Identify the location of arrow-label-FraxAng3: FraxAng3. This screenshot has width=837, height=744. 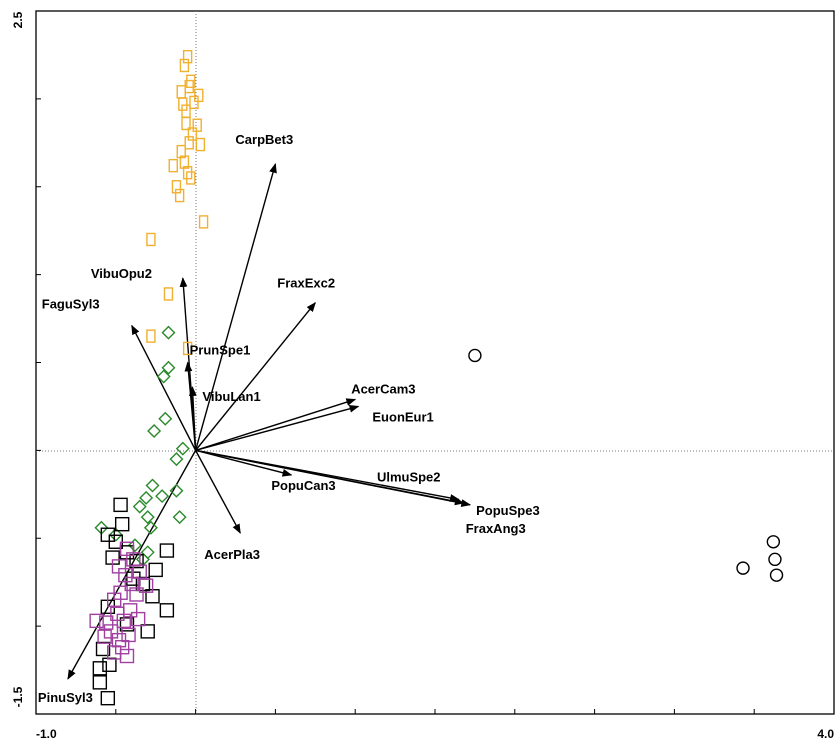
(496, 528).